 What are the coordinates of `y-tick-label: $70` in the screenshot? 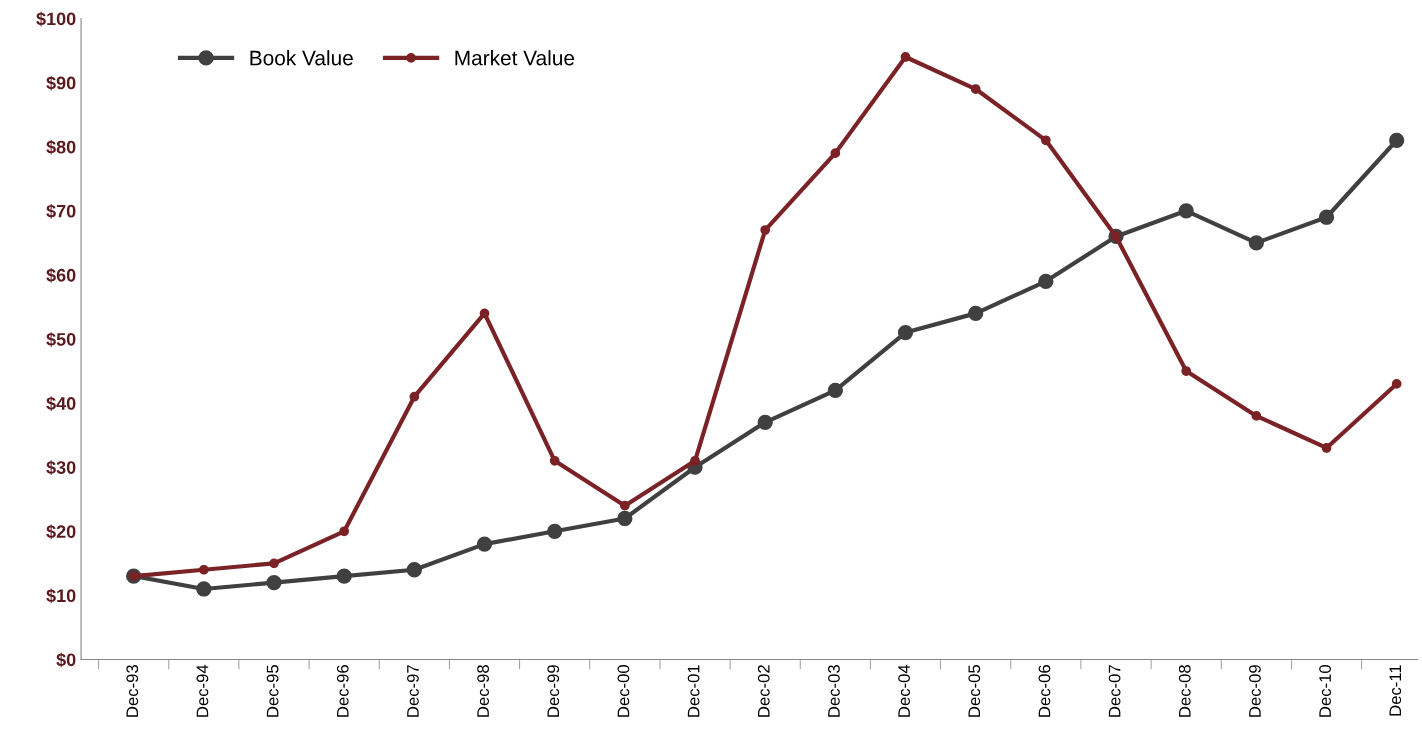 It's located at (61, 211).